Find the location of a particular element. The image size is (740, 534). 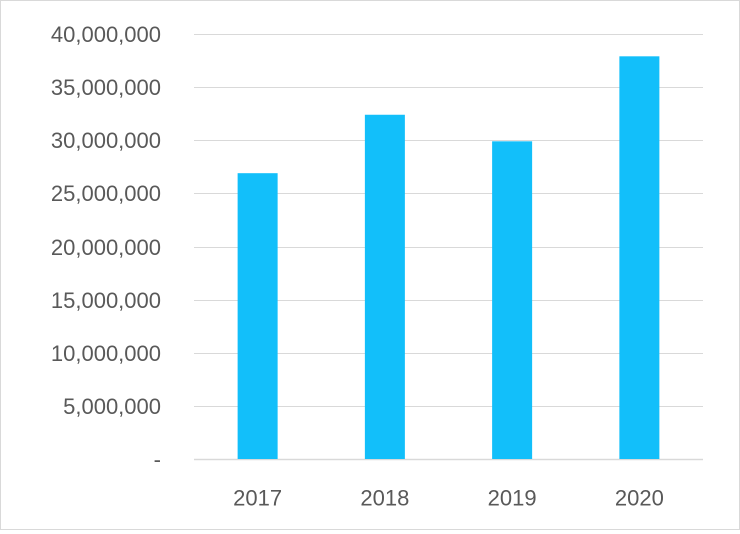

bar-2019 is located at coordinates (512, 300).